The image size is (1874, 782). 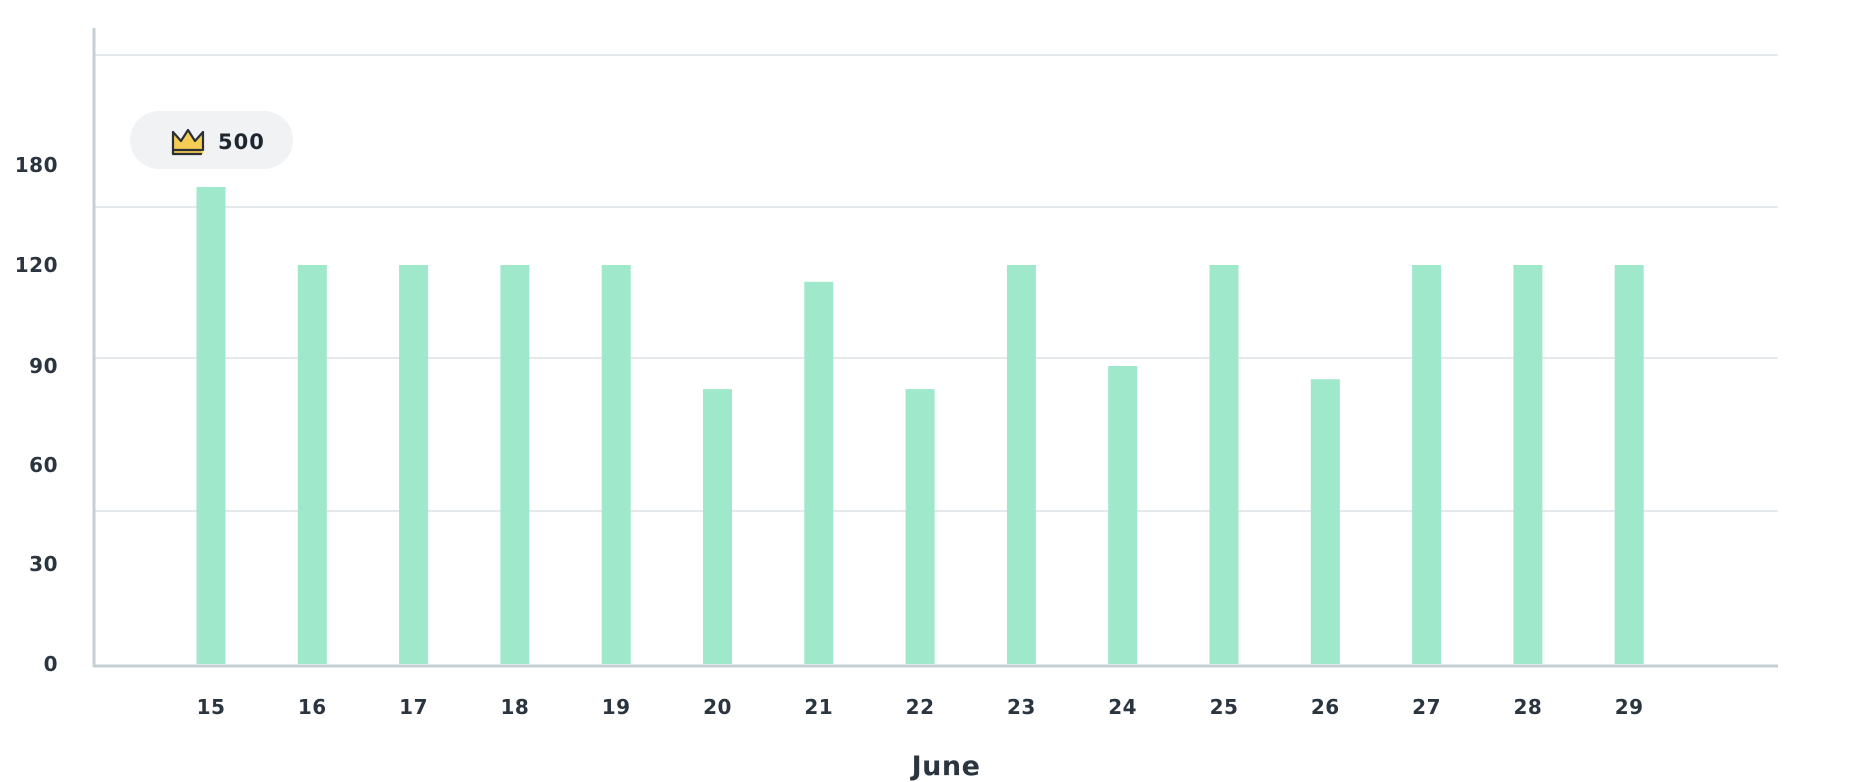 I want to click on x-tick-label: 21, so click(x=818, y=707).